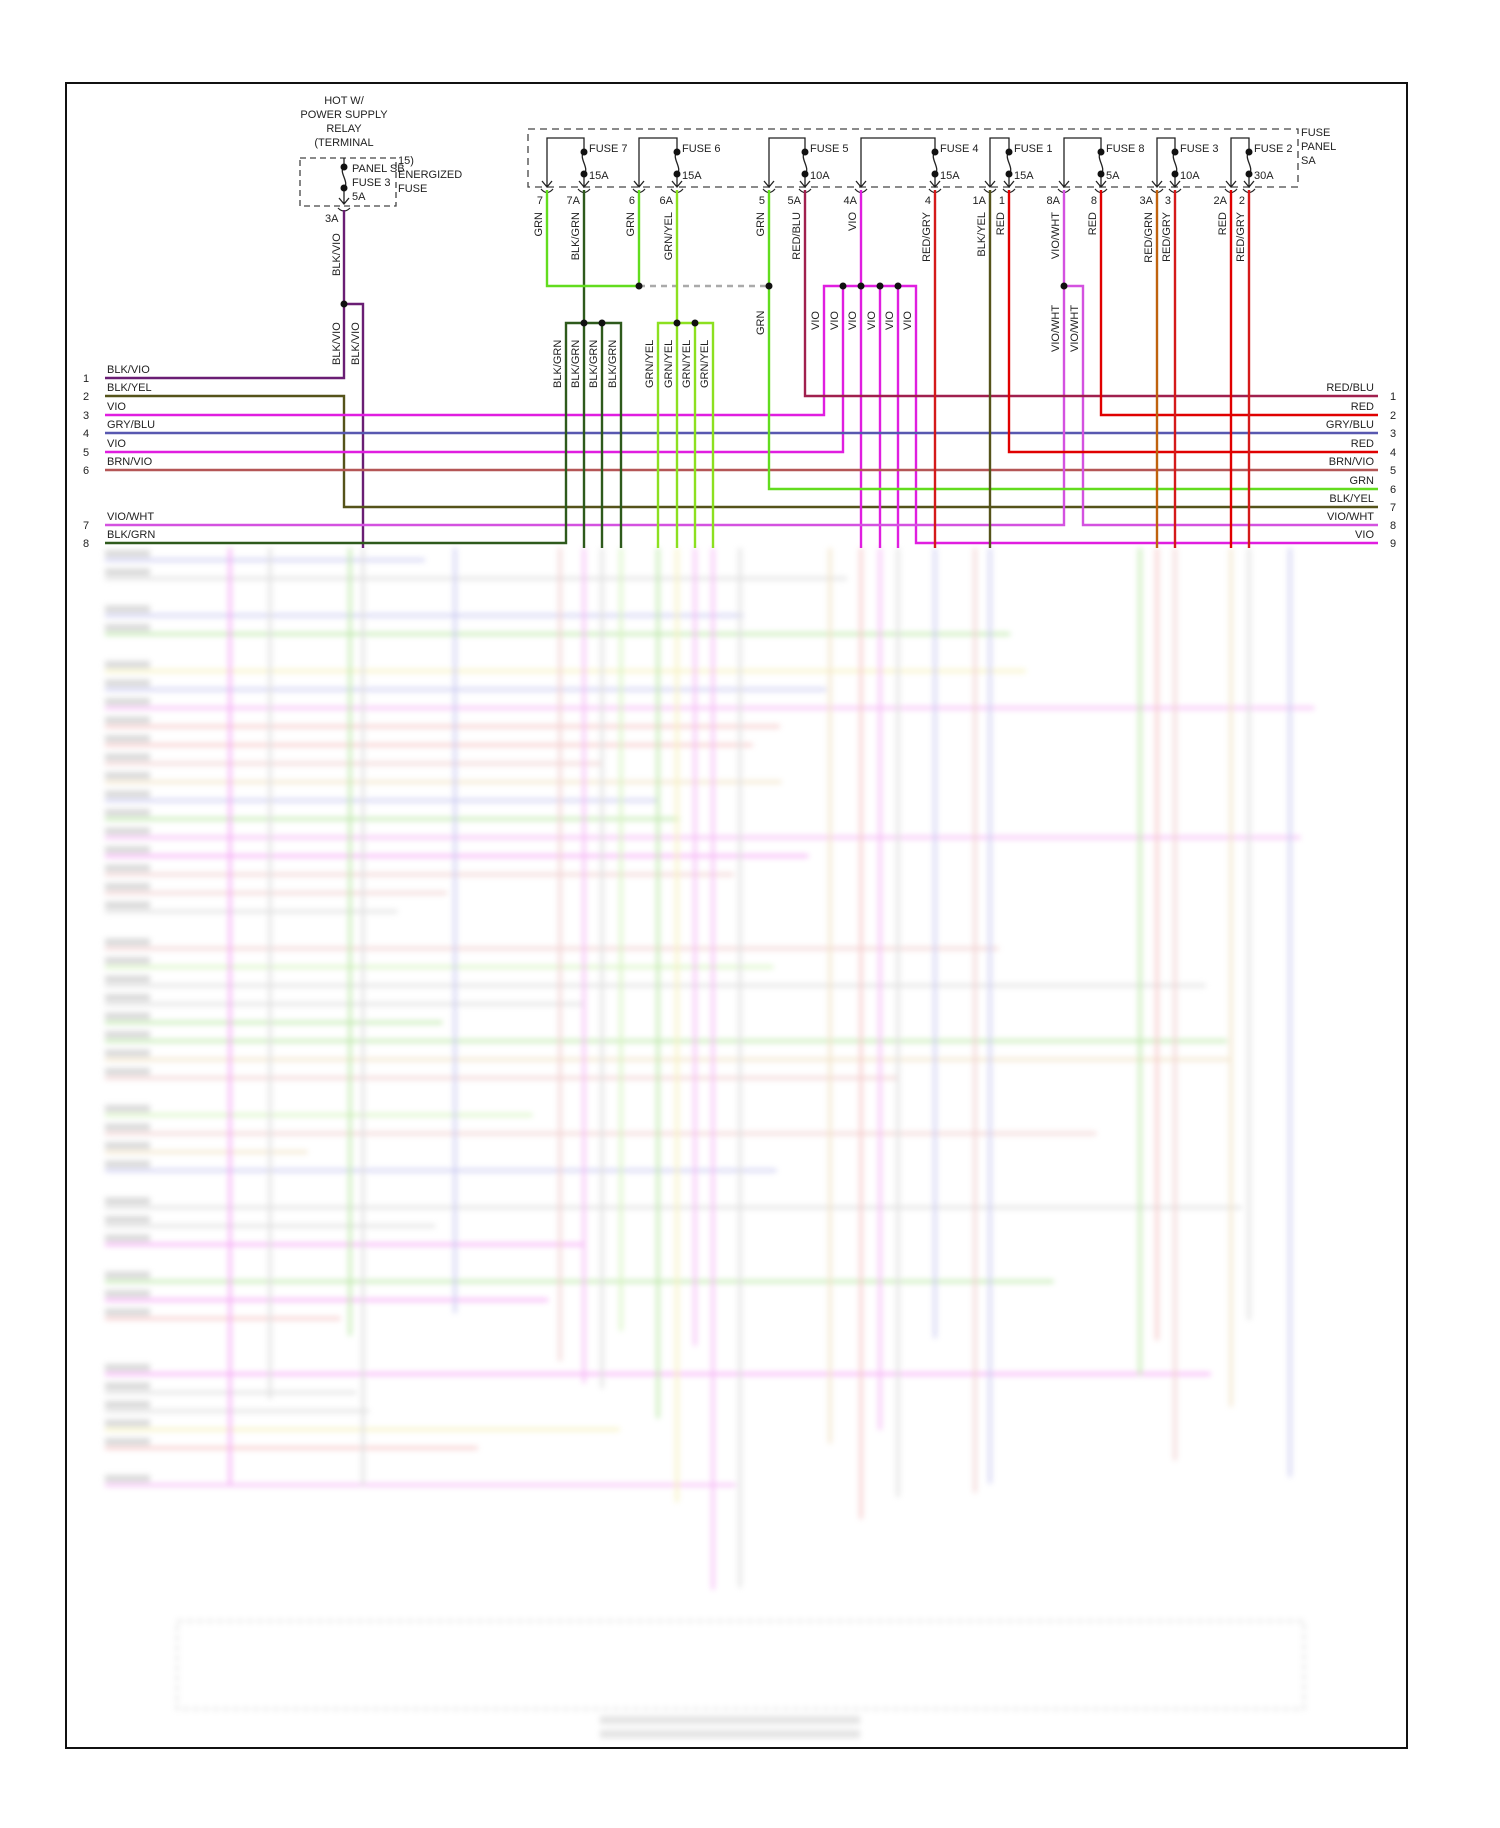 This screenshot has height=1828, width=1500. I want to click on splice-dots, so click(796, 237).